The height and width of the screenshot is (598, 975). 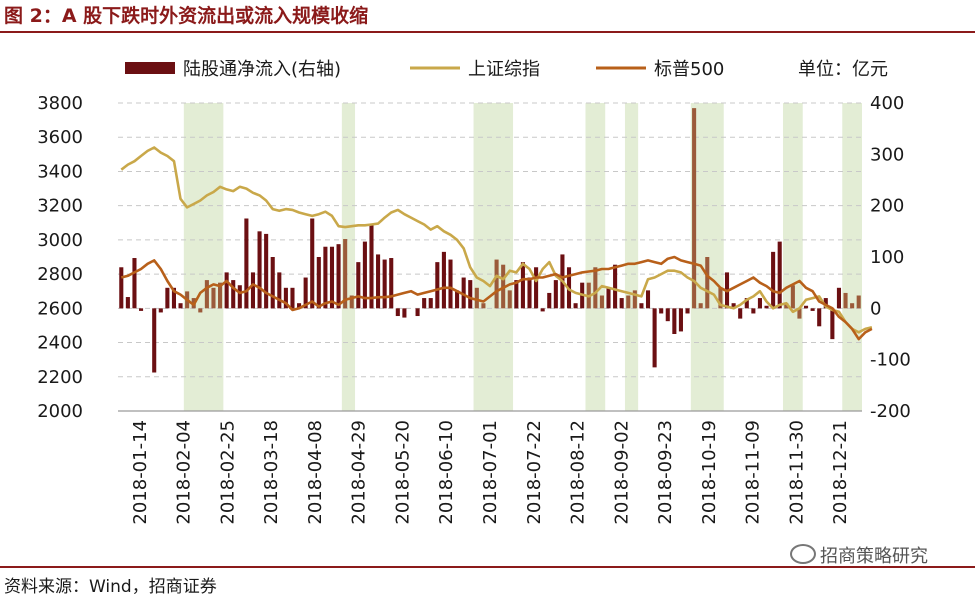 What do you see at coordinates (60, 137) in the screenshot?
I see `y-left-tick-label: 3600` at bounding box center [60, 137].